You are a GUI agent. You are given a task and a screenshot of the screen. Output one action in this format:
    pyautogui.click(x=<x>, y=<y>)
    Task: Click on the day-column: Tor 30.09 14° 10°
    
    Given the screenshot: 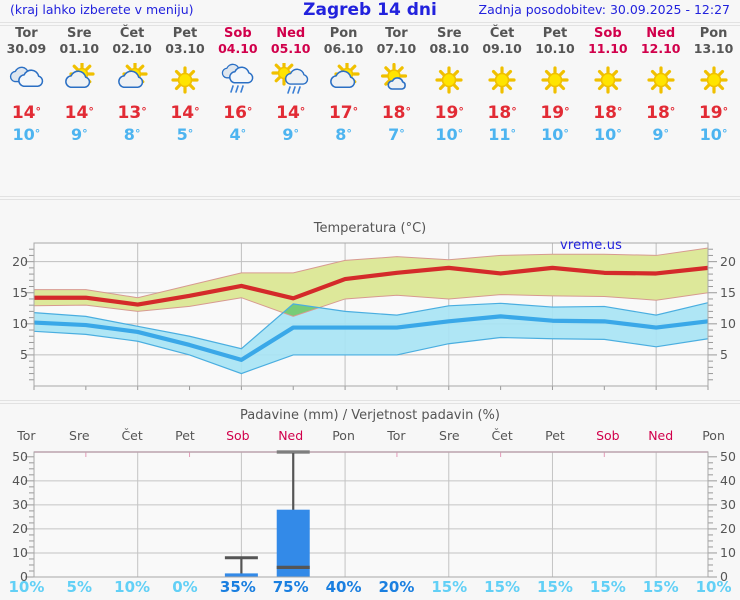 What is the action you would take?
    pyautogui.click(x=26, y=85)
    